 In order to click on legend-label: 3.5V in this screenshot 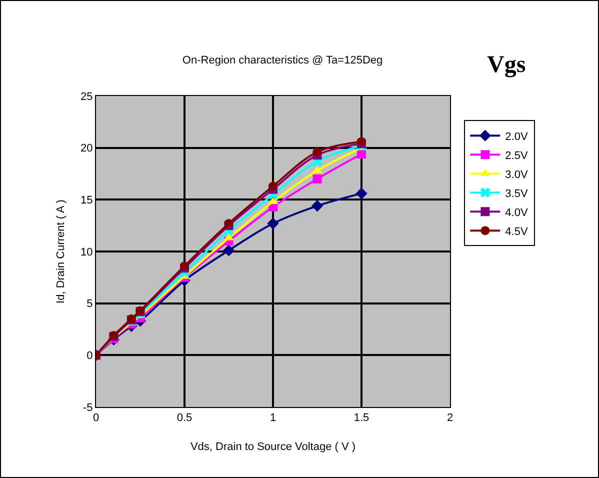, I will do `click(516, 194)`.